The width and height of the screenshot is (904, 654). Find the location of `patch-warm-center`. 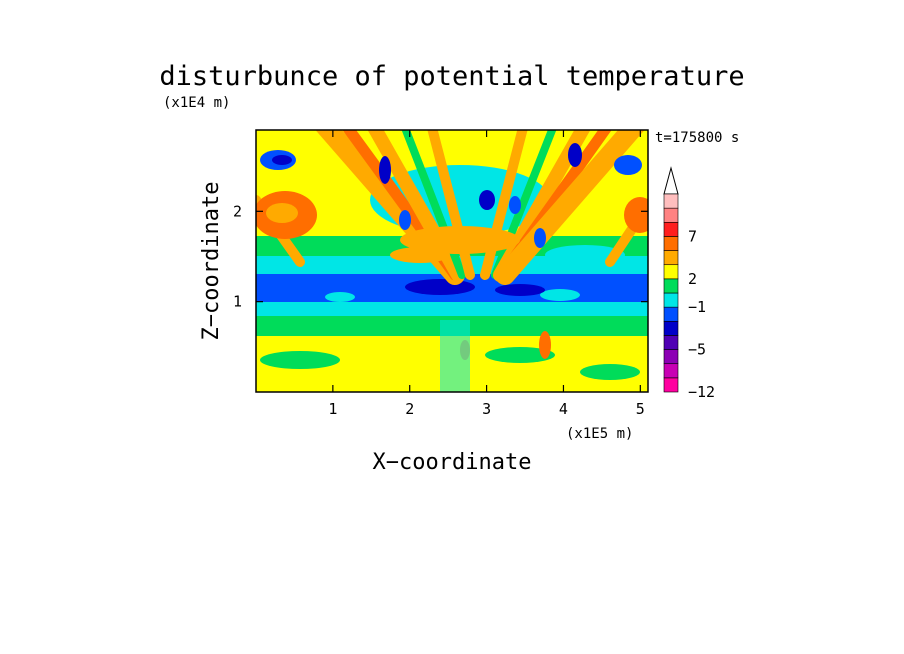

patch-warm-center is located at coordinates (460, 240).